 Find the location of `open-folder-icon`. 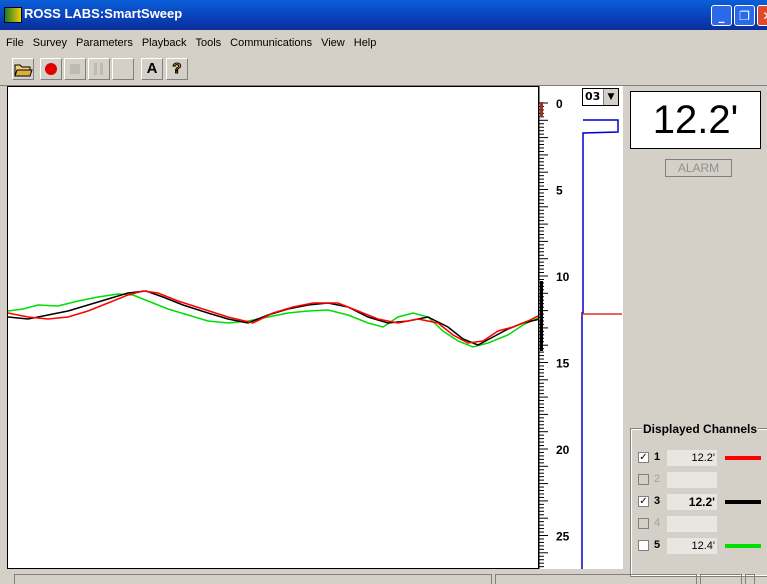

open-folder-icon is located at coordinates (23, 70).